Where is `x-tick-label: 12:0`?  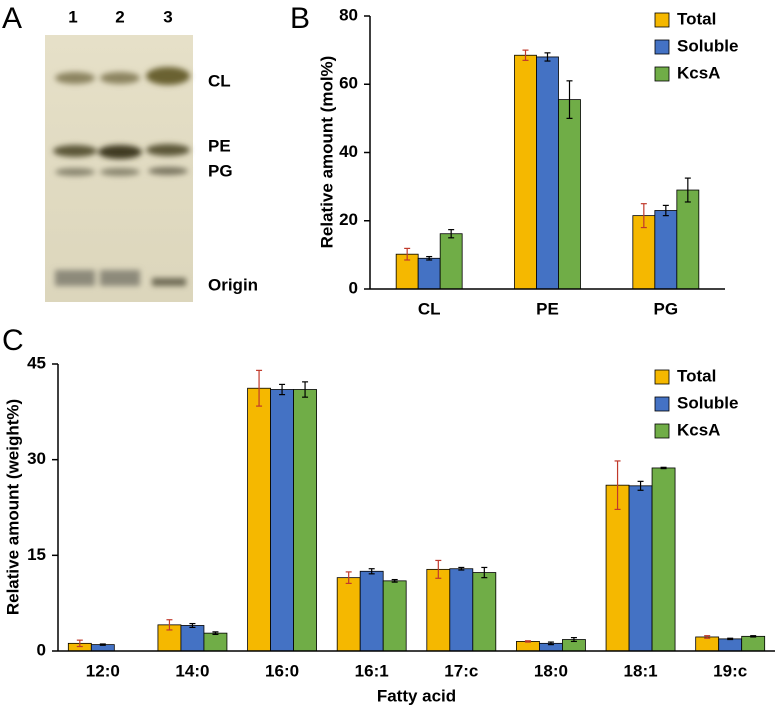 x-tick-label: 12:0 is located at coordinates (103, 670).